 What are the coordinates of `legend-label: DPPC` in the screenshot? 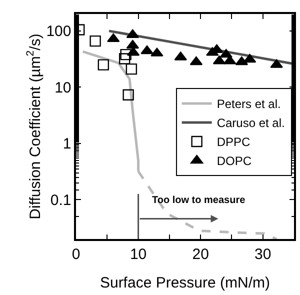 It's located at (233, 142).